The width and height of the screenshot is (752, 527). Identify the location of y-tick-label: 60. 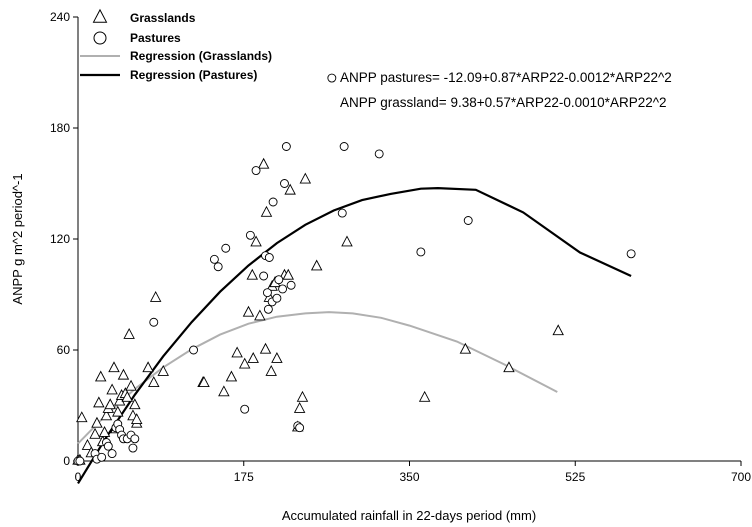
(64, 350).